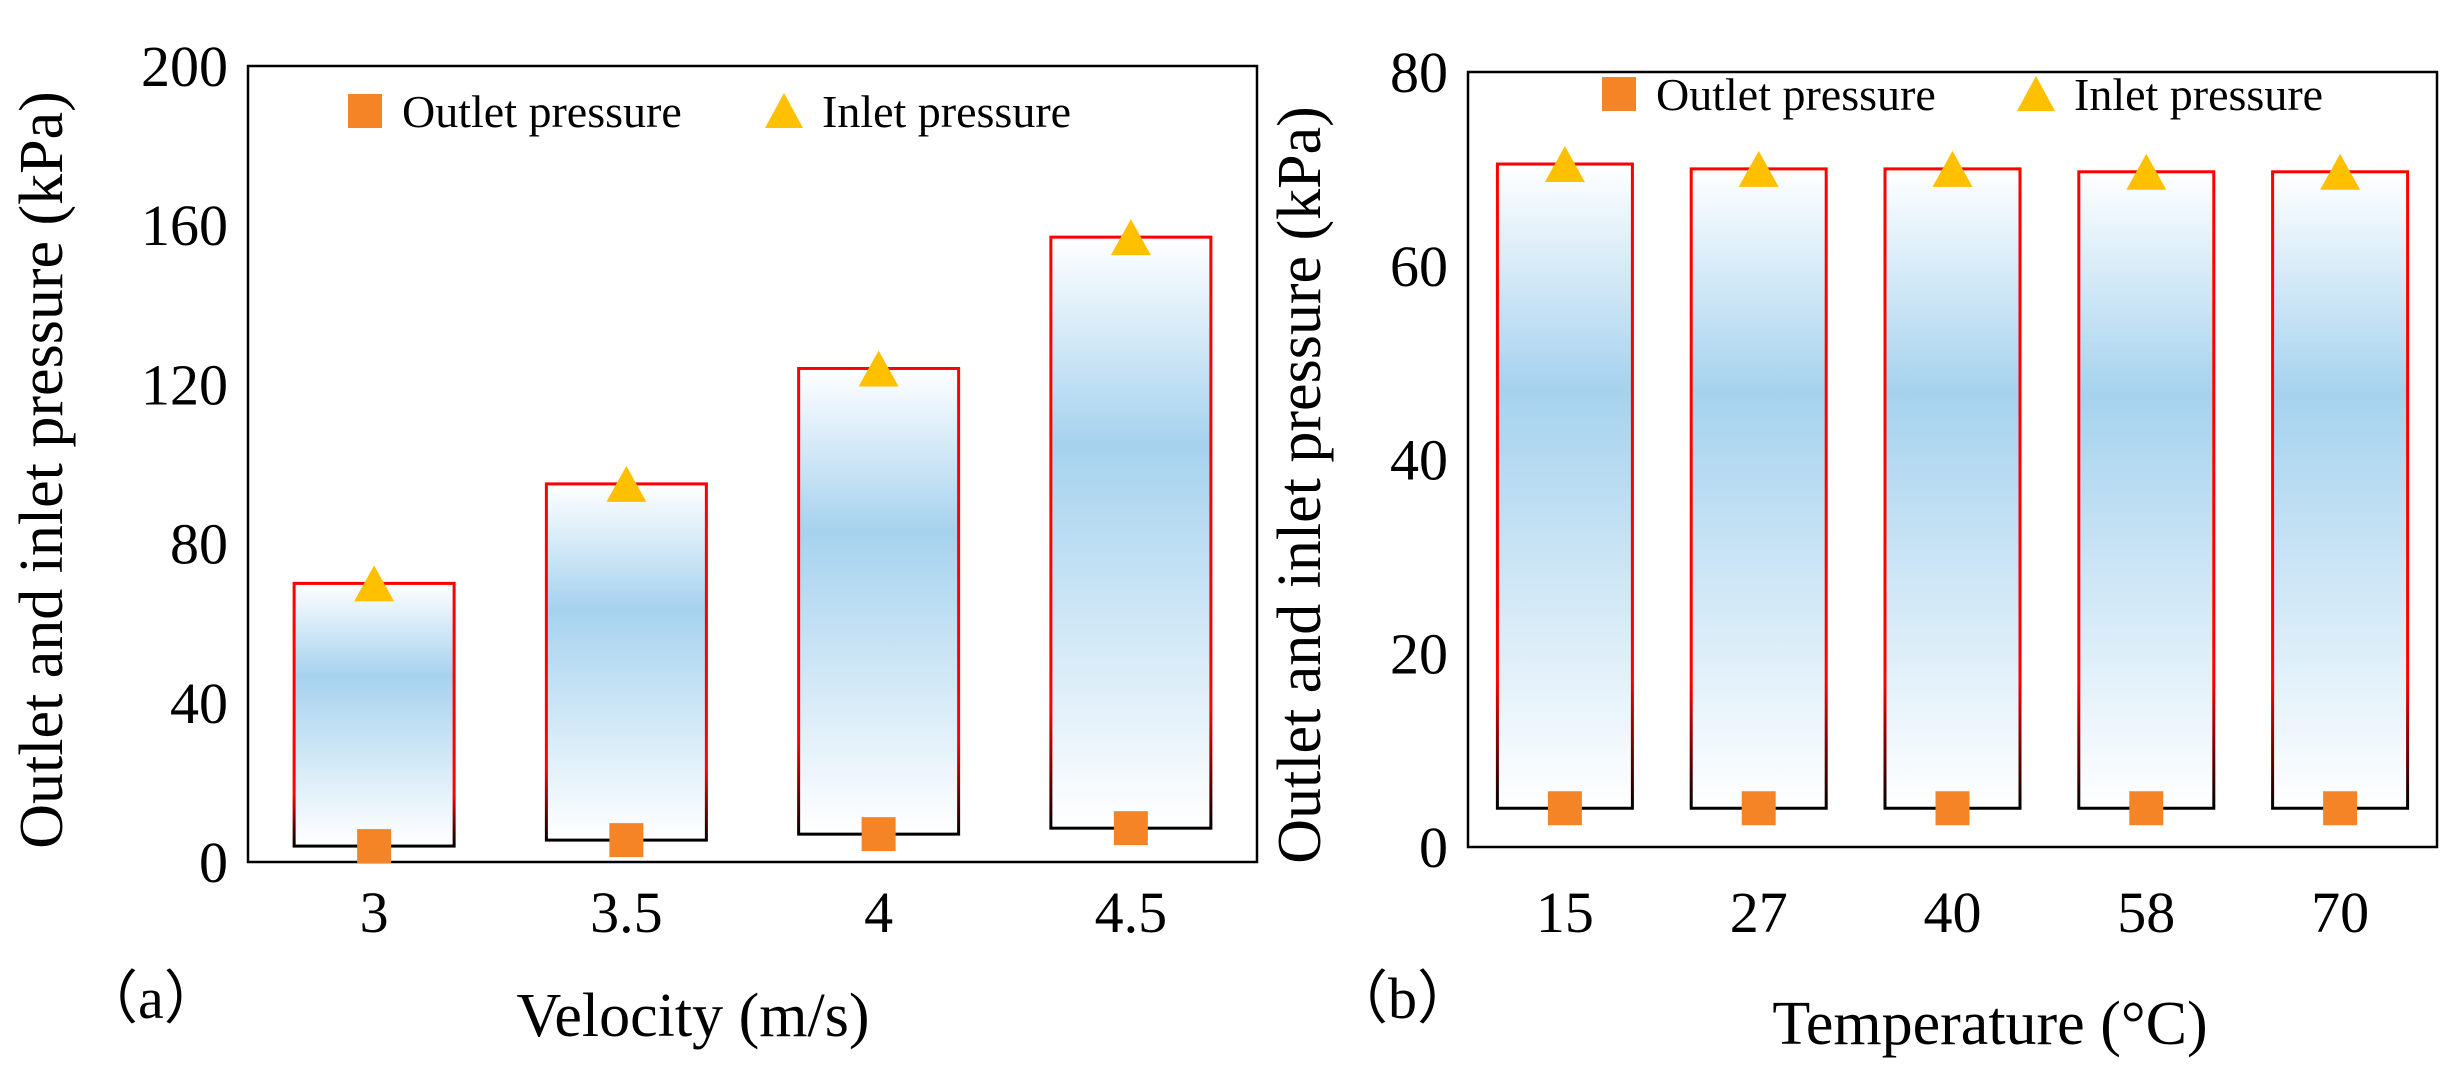 This screenshot has height=1078, width=2457. I want to click on legend-a: Outlet pressure Inlet pressure, so click(709, 111).